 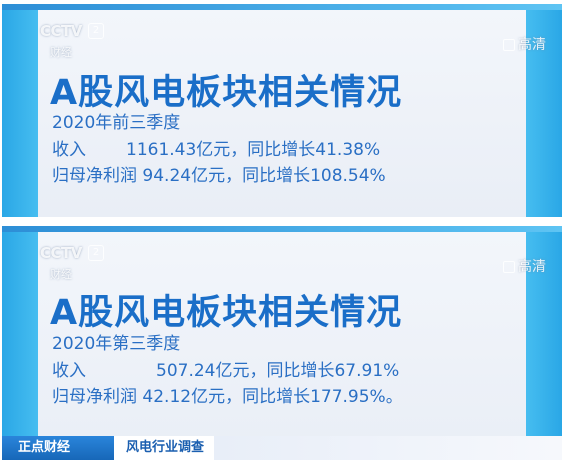 What do you see at coordinates (116, 344) in the screenshot?
I see `period-label: 2020年第三季度` at bounding box center [116, 344].